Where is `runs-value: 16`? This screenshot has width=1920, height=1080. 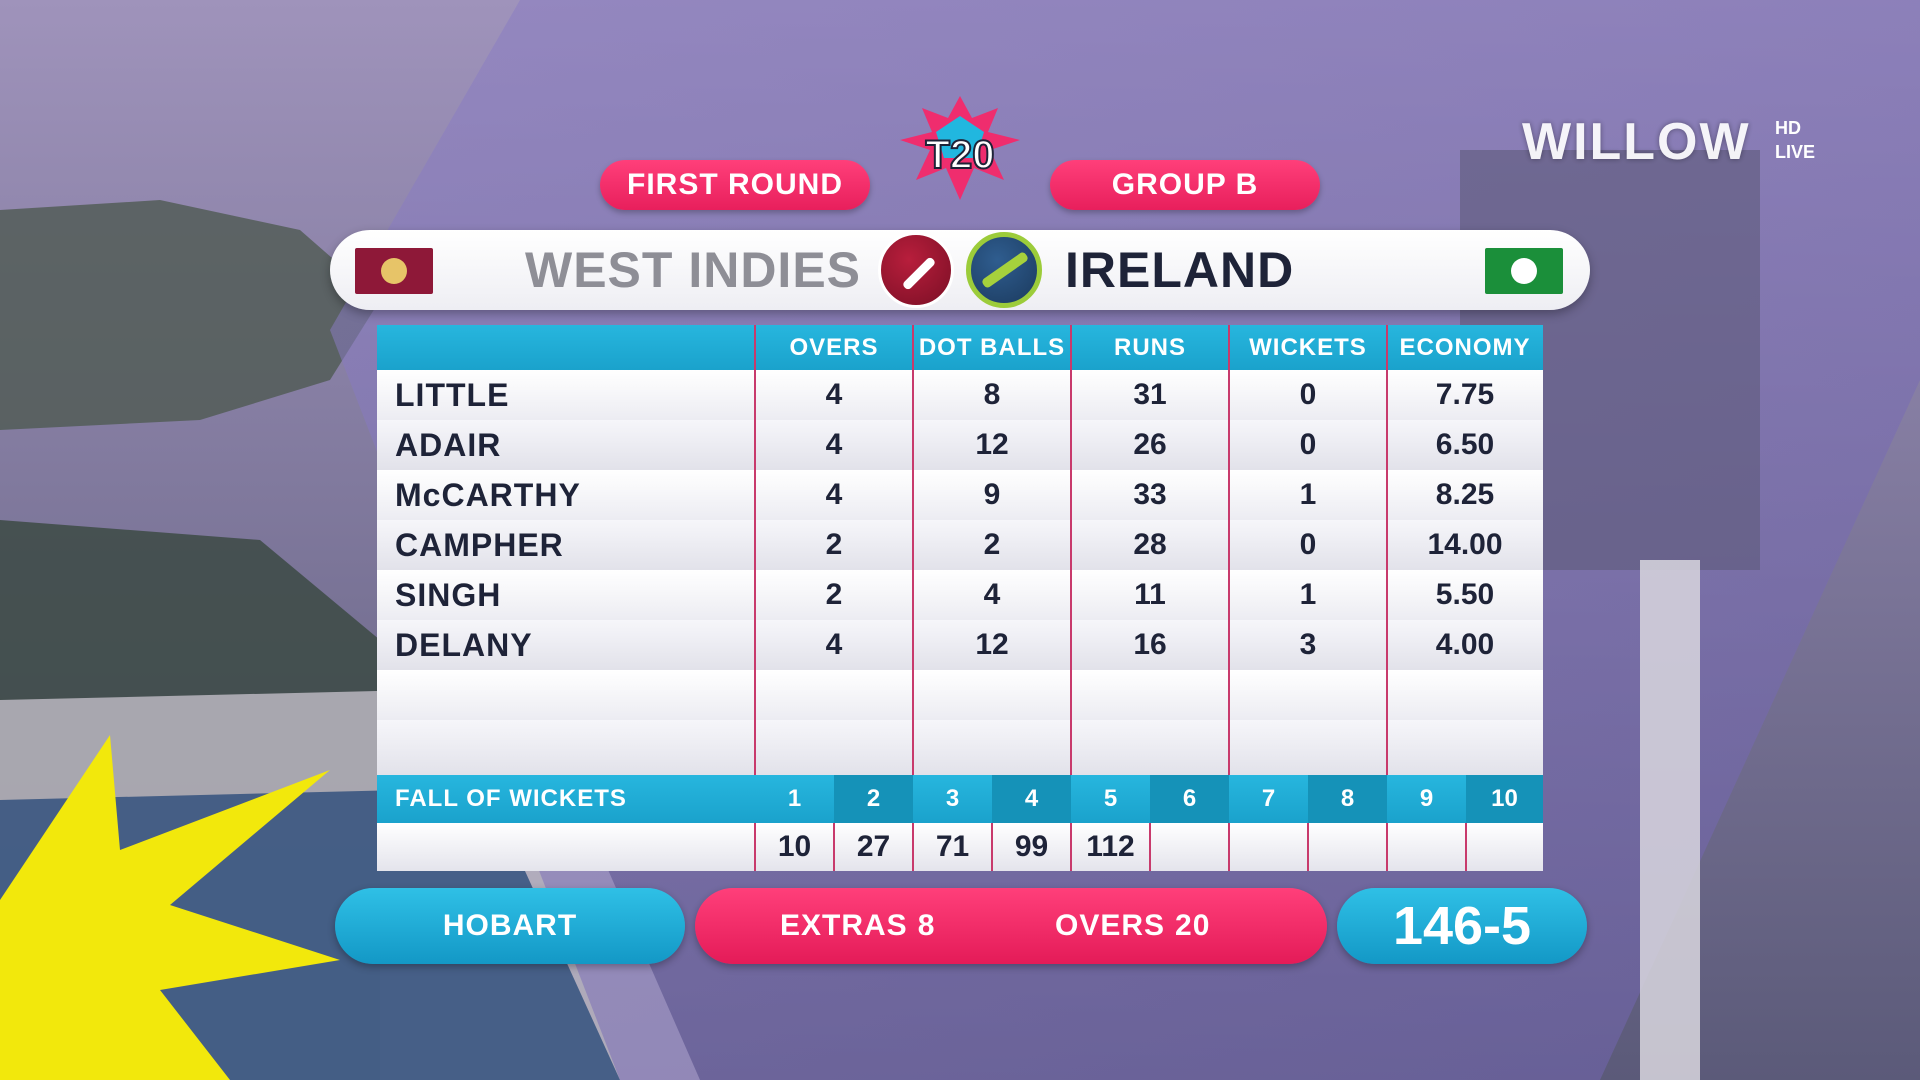 runs-value: 16 is located at coordinates (1150, 644).